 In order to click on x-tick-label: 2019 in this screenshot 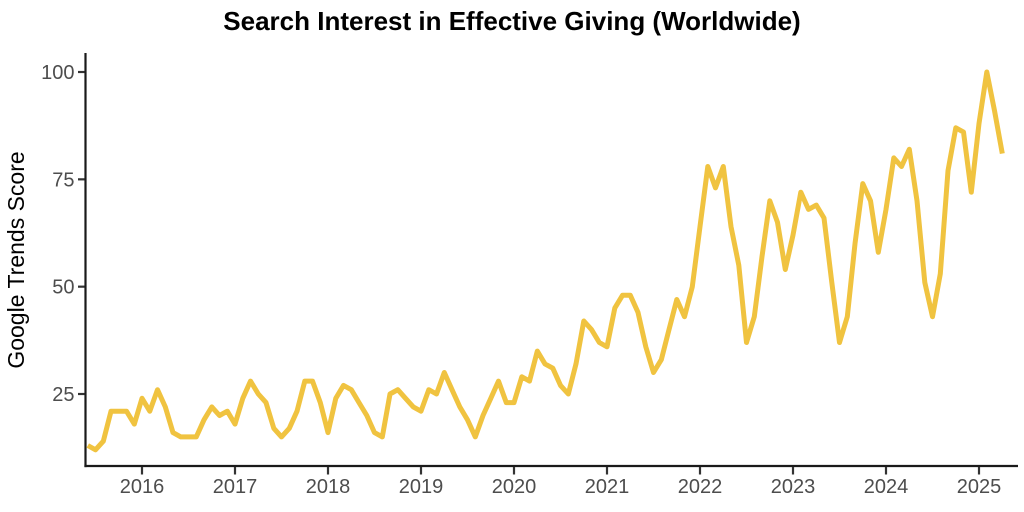, I will do `click(421, 487)`.